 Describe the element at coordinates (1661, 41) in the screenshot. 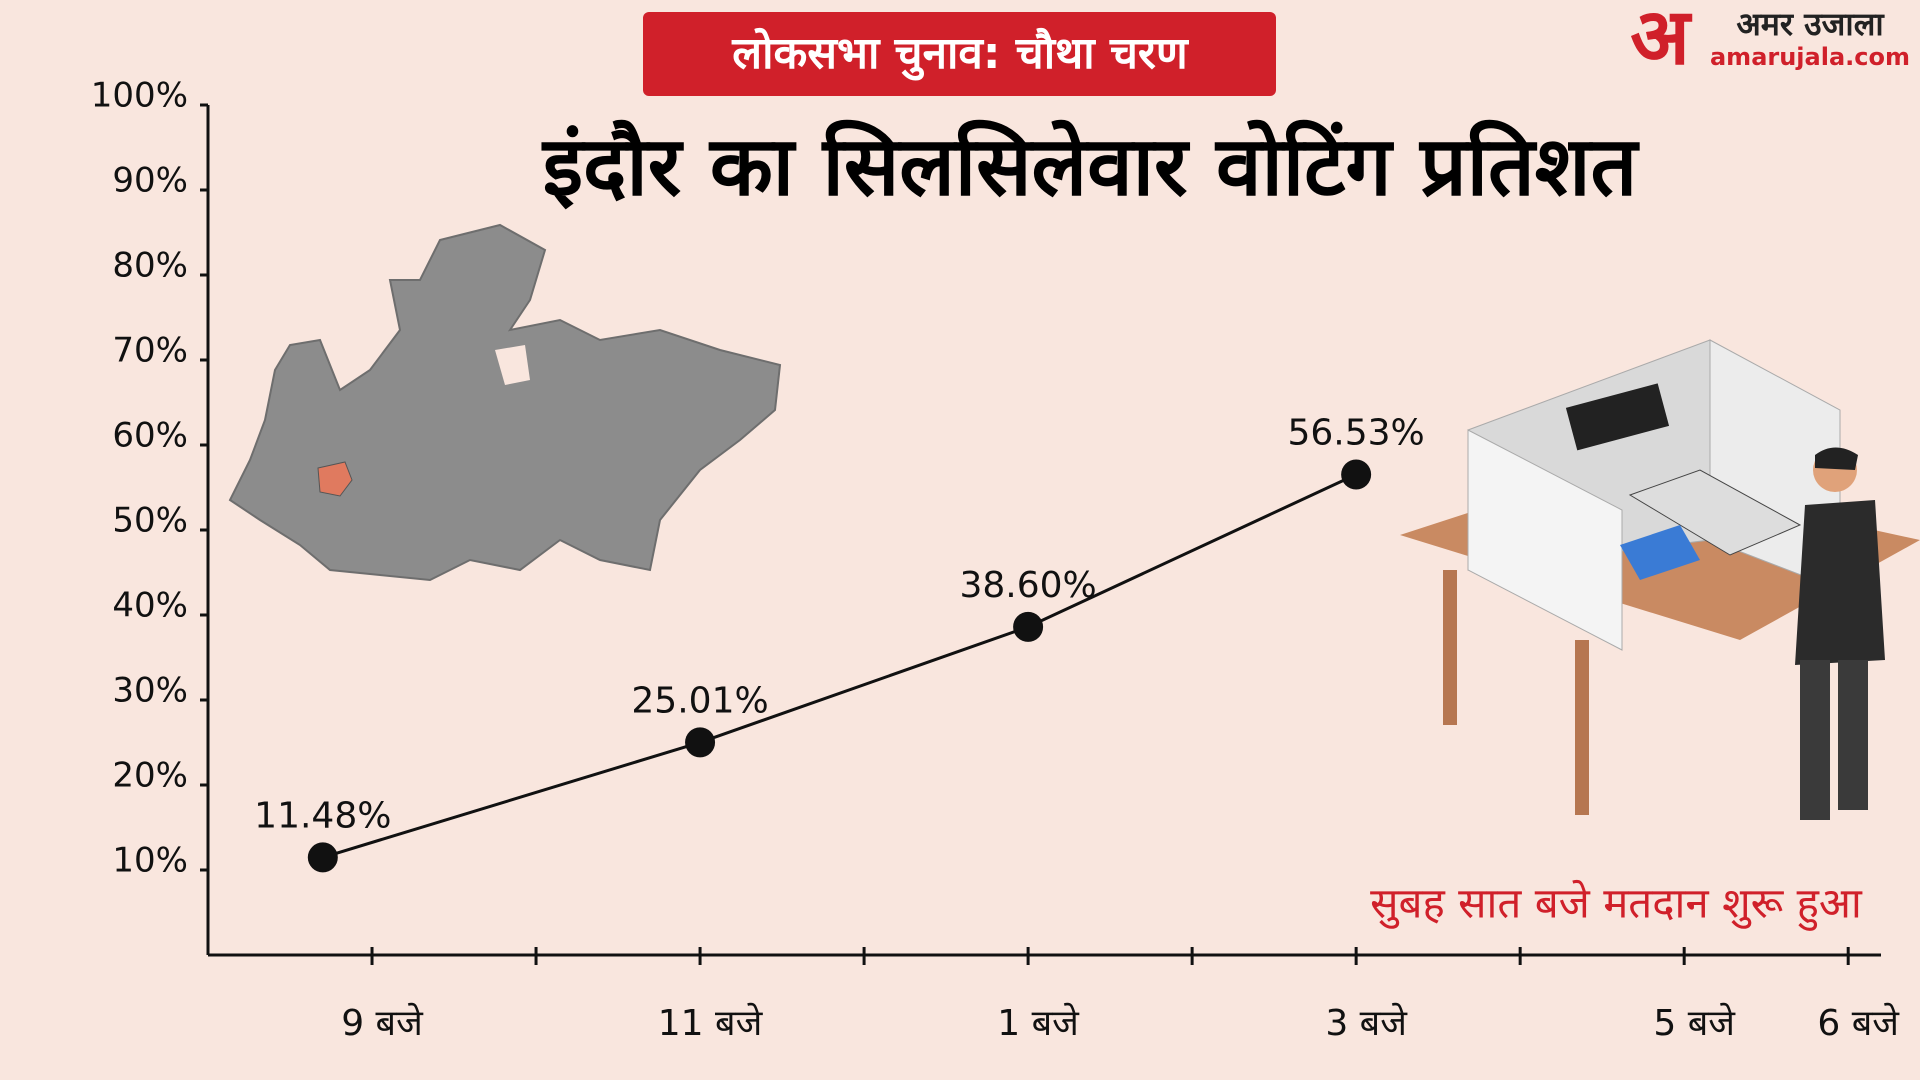

I see `logo-mark: अ` at that location.